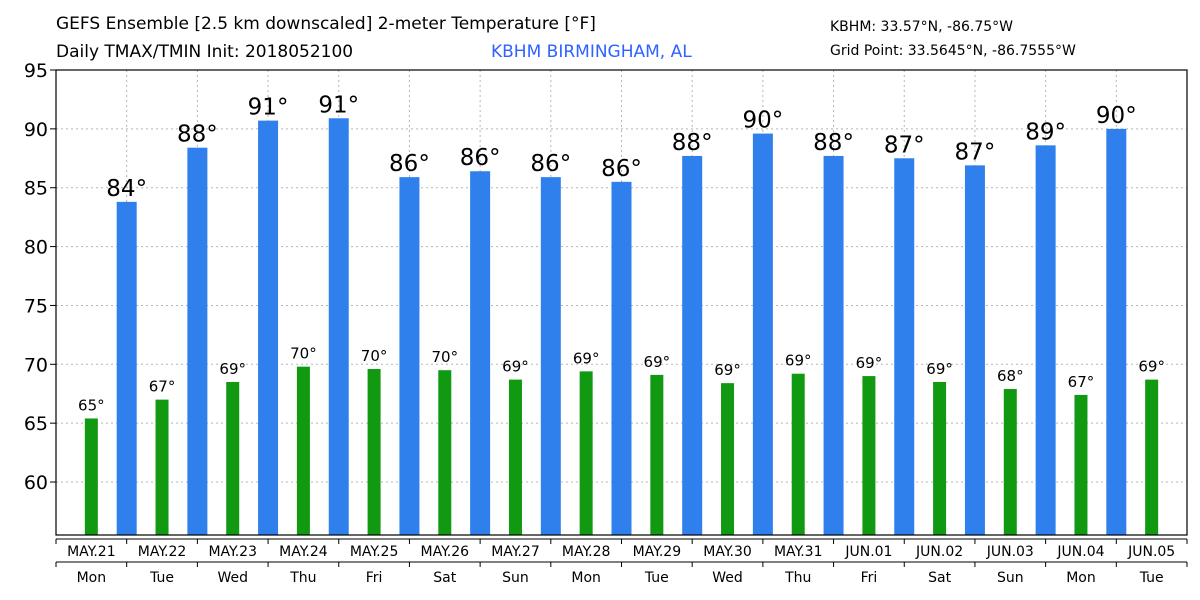  I want to click on x-date-label: JUN.02, so click(939, 552).